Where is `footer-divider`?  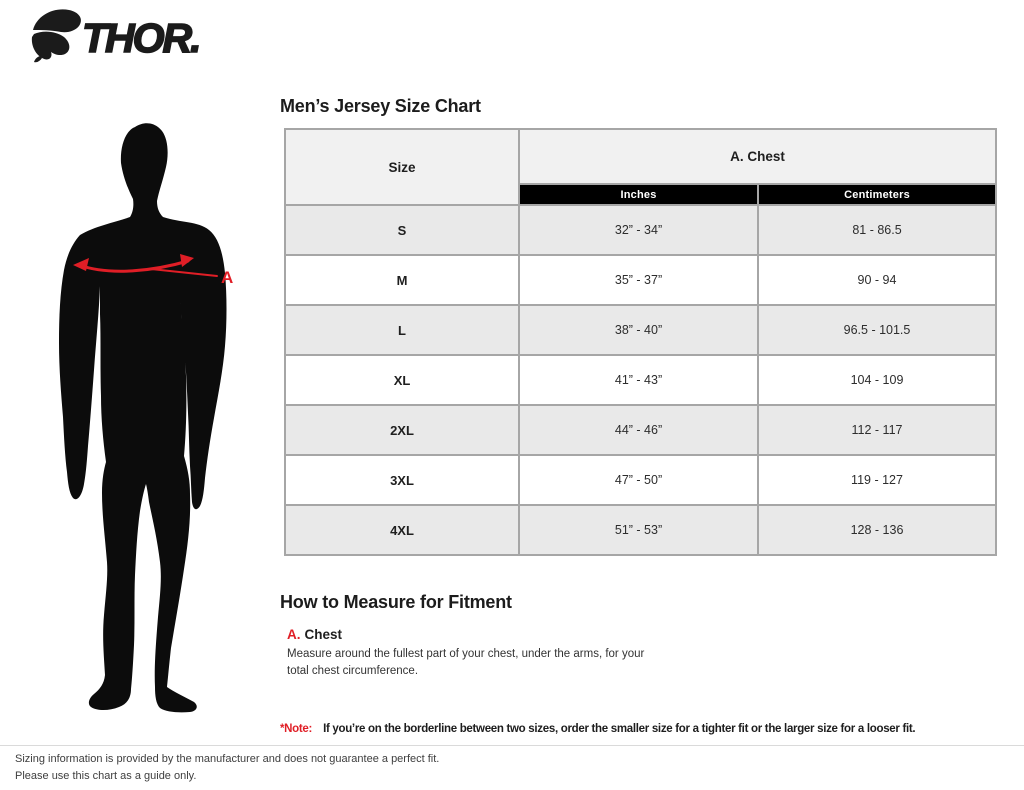 footer-divider is located at coordinates (512, 745).